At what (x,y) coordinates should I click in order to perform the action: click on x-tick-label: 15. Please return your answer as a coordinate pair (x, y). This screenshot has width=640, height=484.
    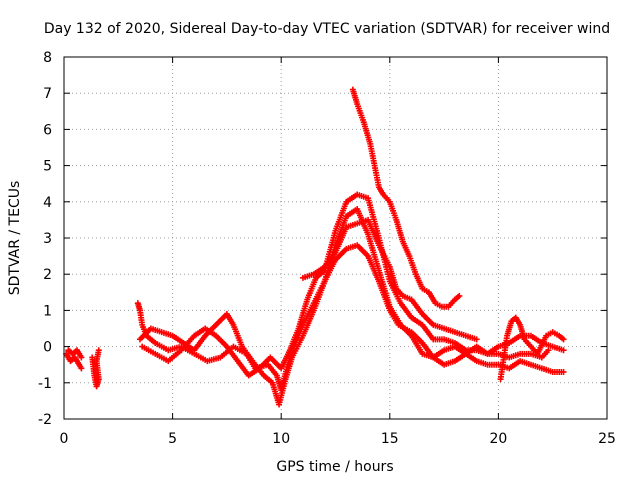
    Looking at the image, I should click on (390, 439).